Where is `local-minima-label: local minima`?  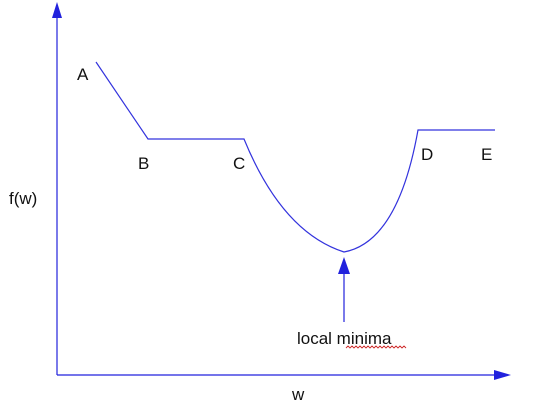
local-minima-label: local minima is located at coordinates (344, 338).